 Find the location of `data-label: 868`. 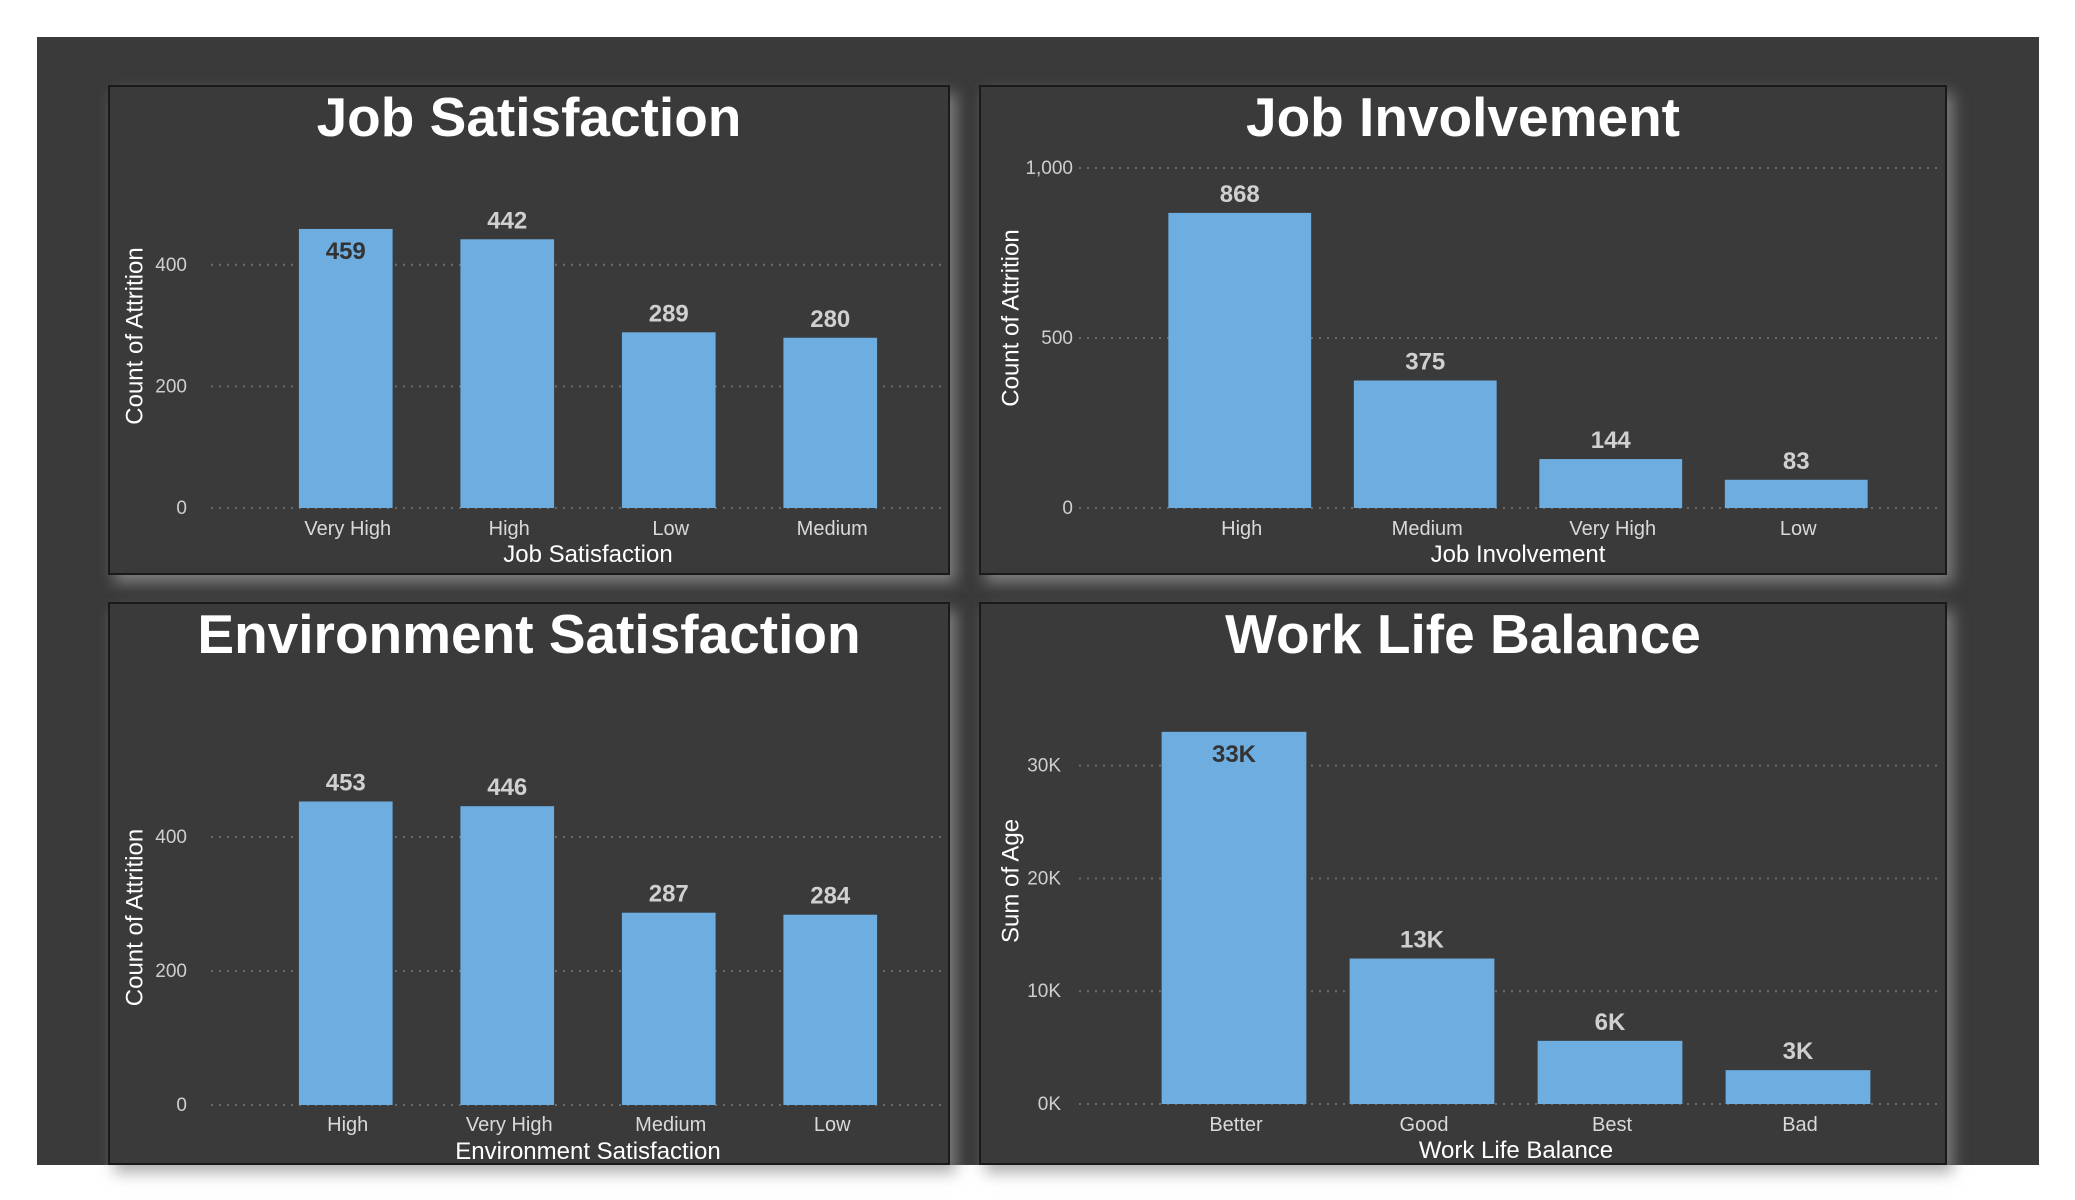

data-label: 868 is located at coordinates (1240, 194).